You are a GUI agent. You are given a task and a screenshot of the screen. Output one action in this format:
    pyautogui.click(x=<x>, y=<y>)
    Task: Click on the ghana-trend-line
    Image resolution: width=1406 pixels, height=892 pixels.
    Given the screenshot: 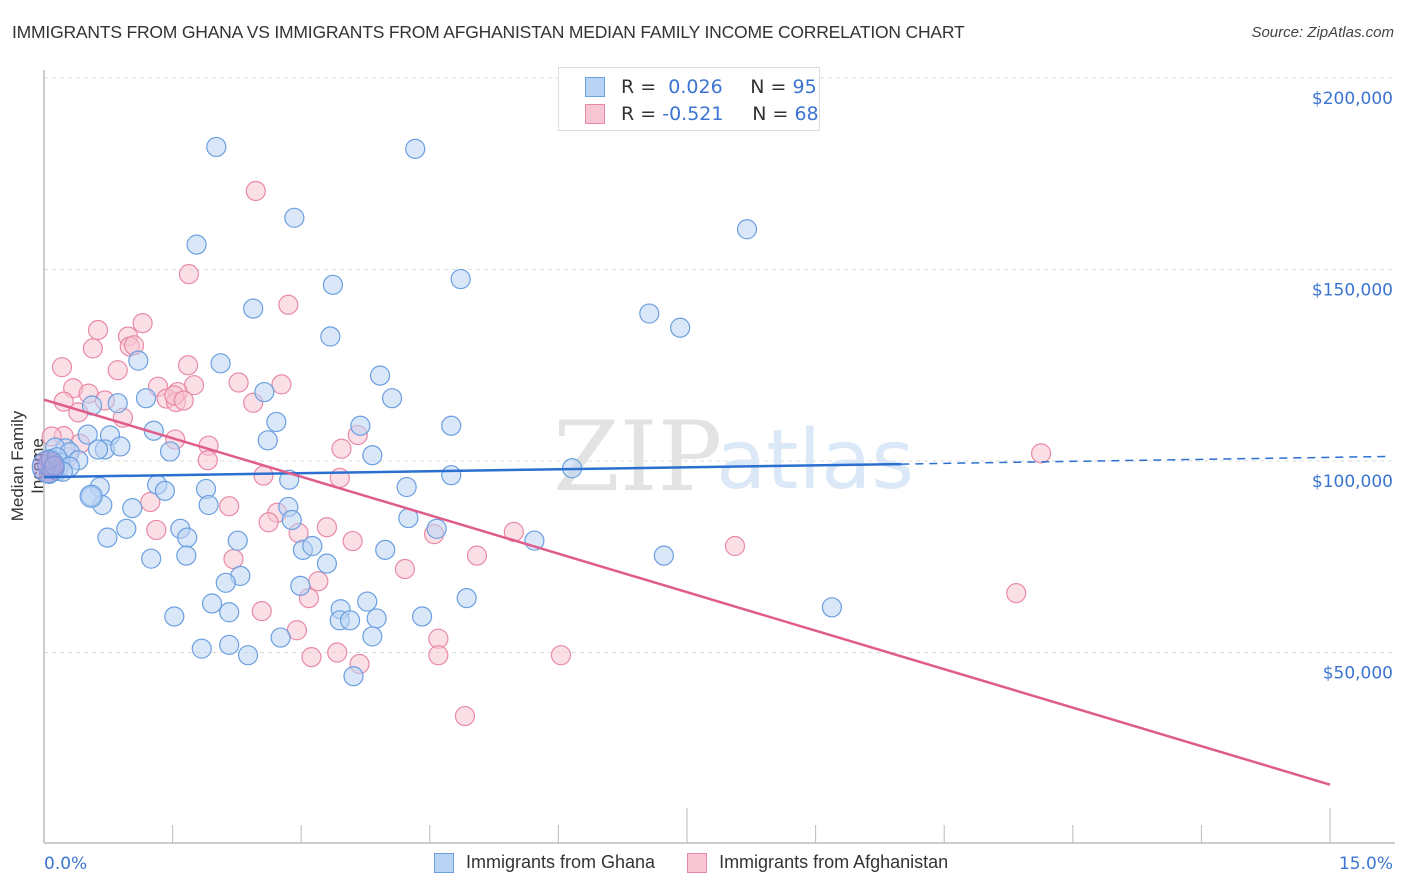 What is the action you would take?
    pyautogui.click(x=472, y=470)
    